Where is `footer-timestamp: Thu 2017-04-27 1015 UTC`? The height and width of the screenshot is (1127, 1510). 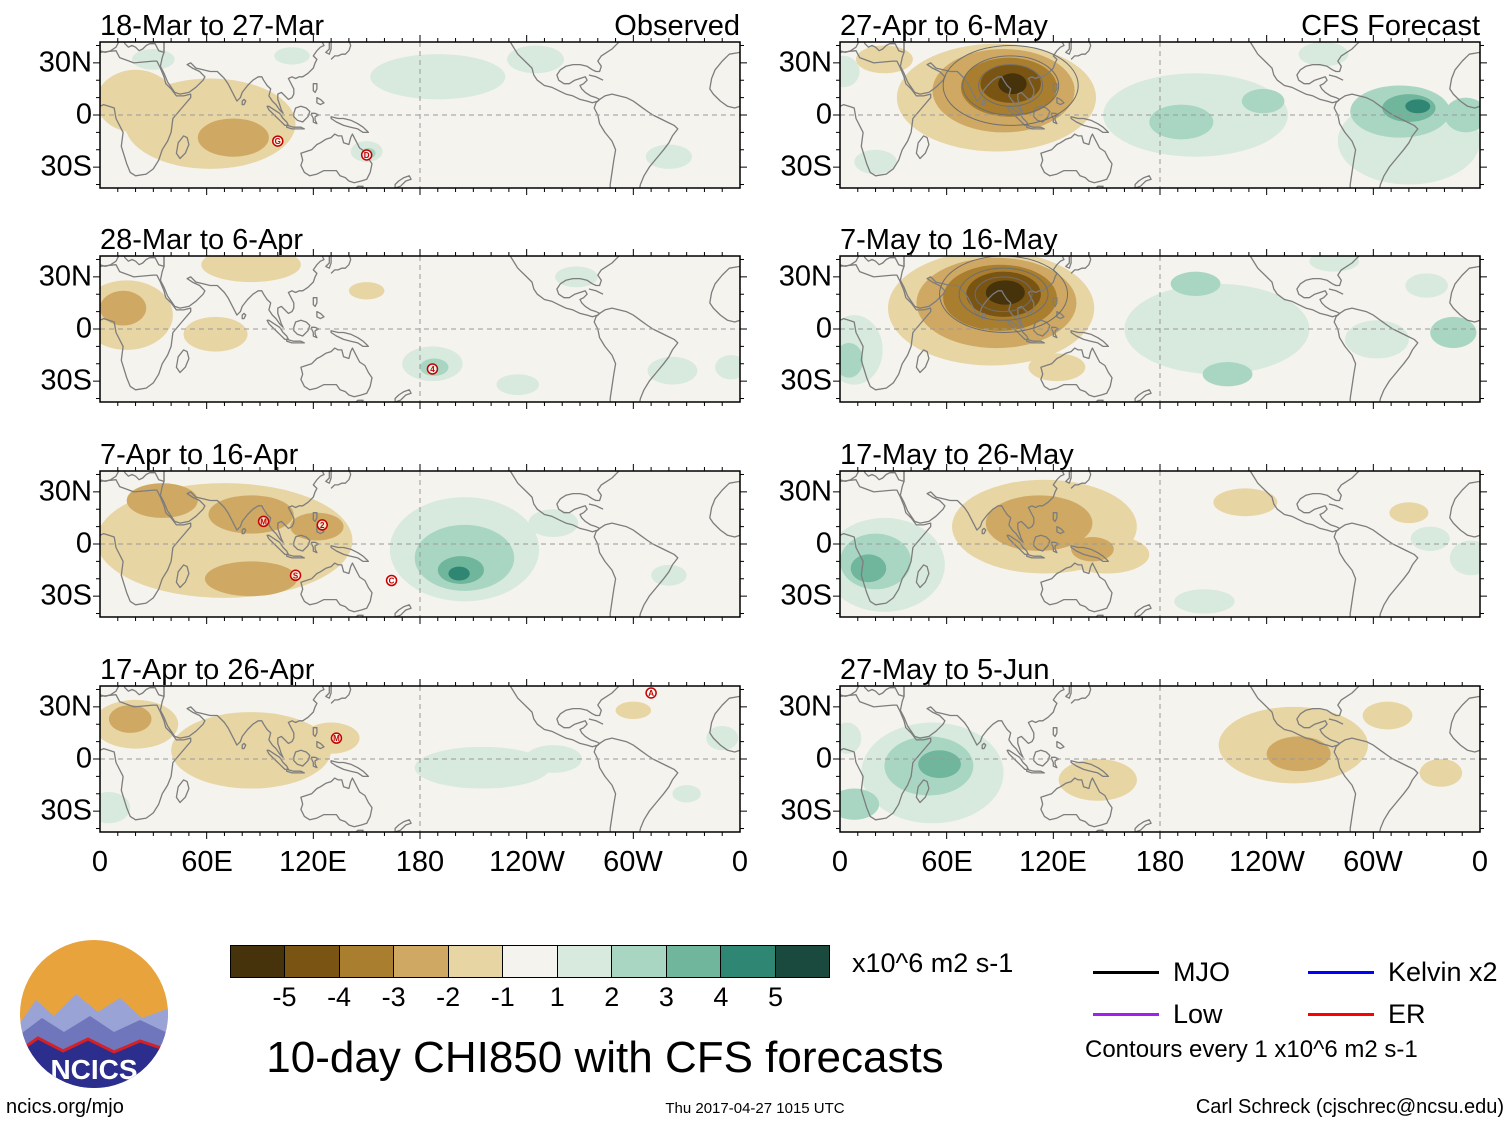
footer-timestamp: Thu 2017-04-27 1015 UTC is located at coordinates (755, 1108).